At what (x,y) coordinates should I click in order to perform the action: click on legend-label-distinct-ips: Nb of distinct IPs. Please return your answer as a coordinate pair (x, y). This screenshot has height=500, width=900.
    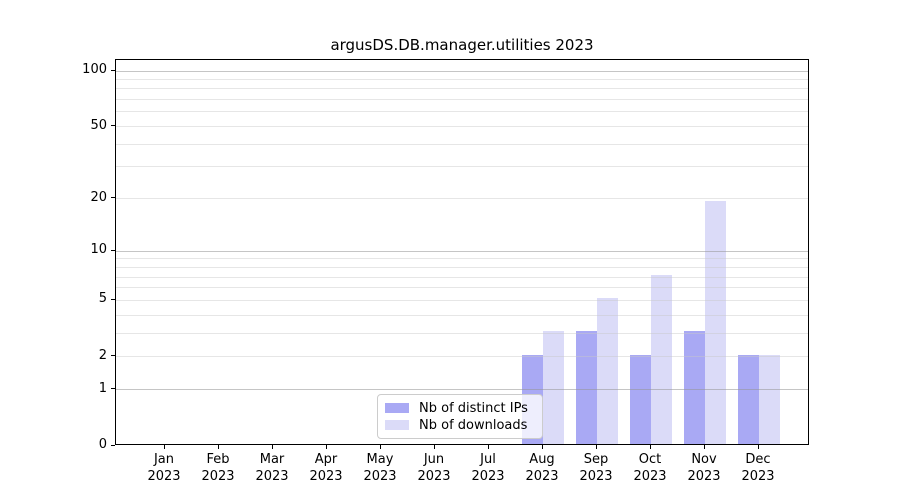
    Looking at the image, I should click on (473, 408).